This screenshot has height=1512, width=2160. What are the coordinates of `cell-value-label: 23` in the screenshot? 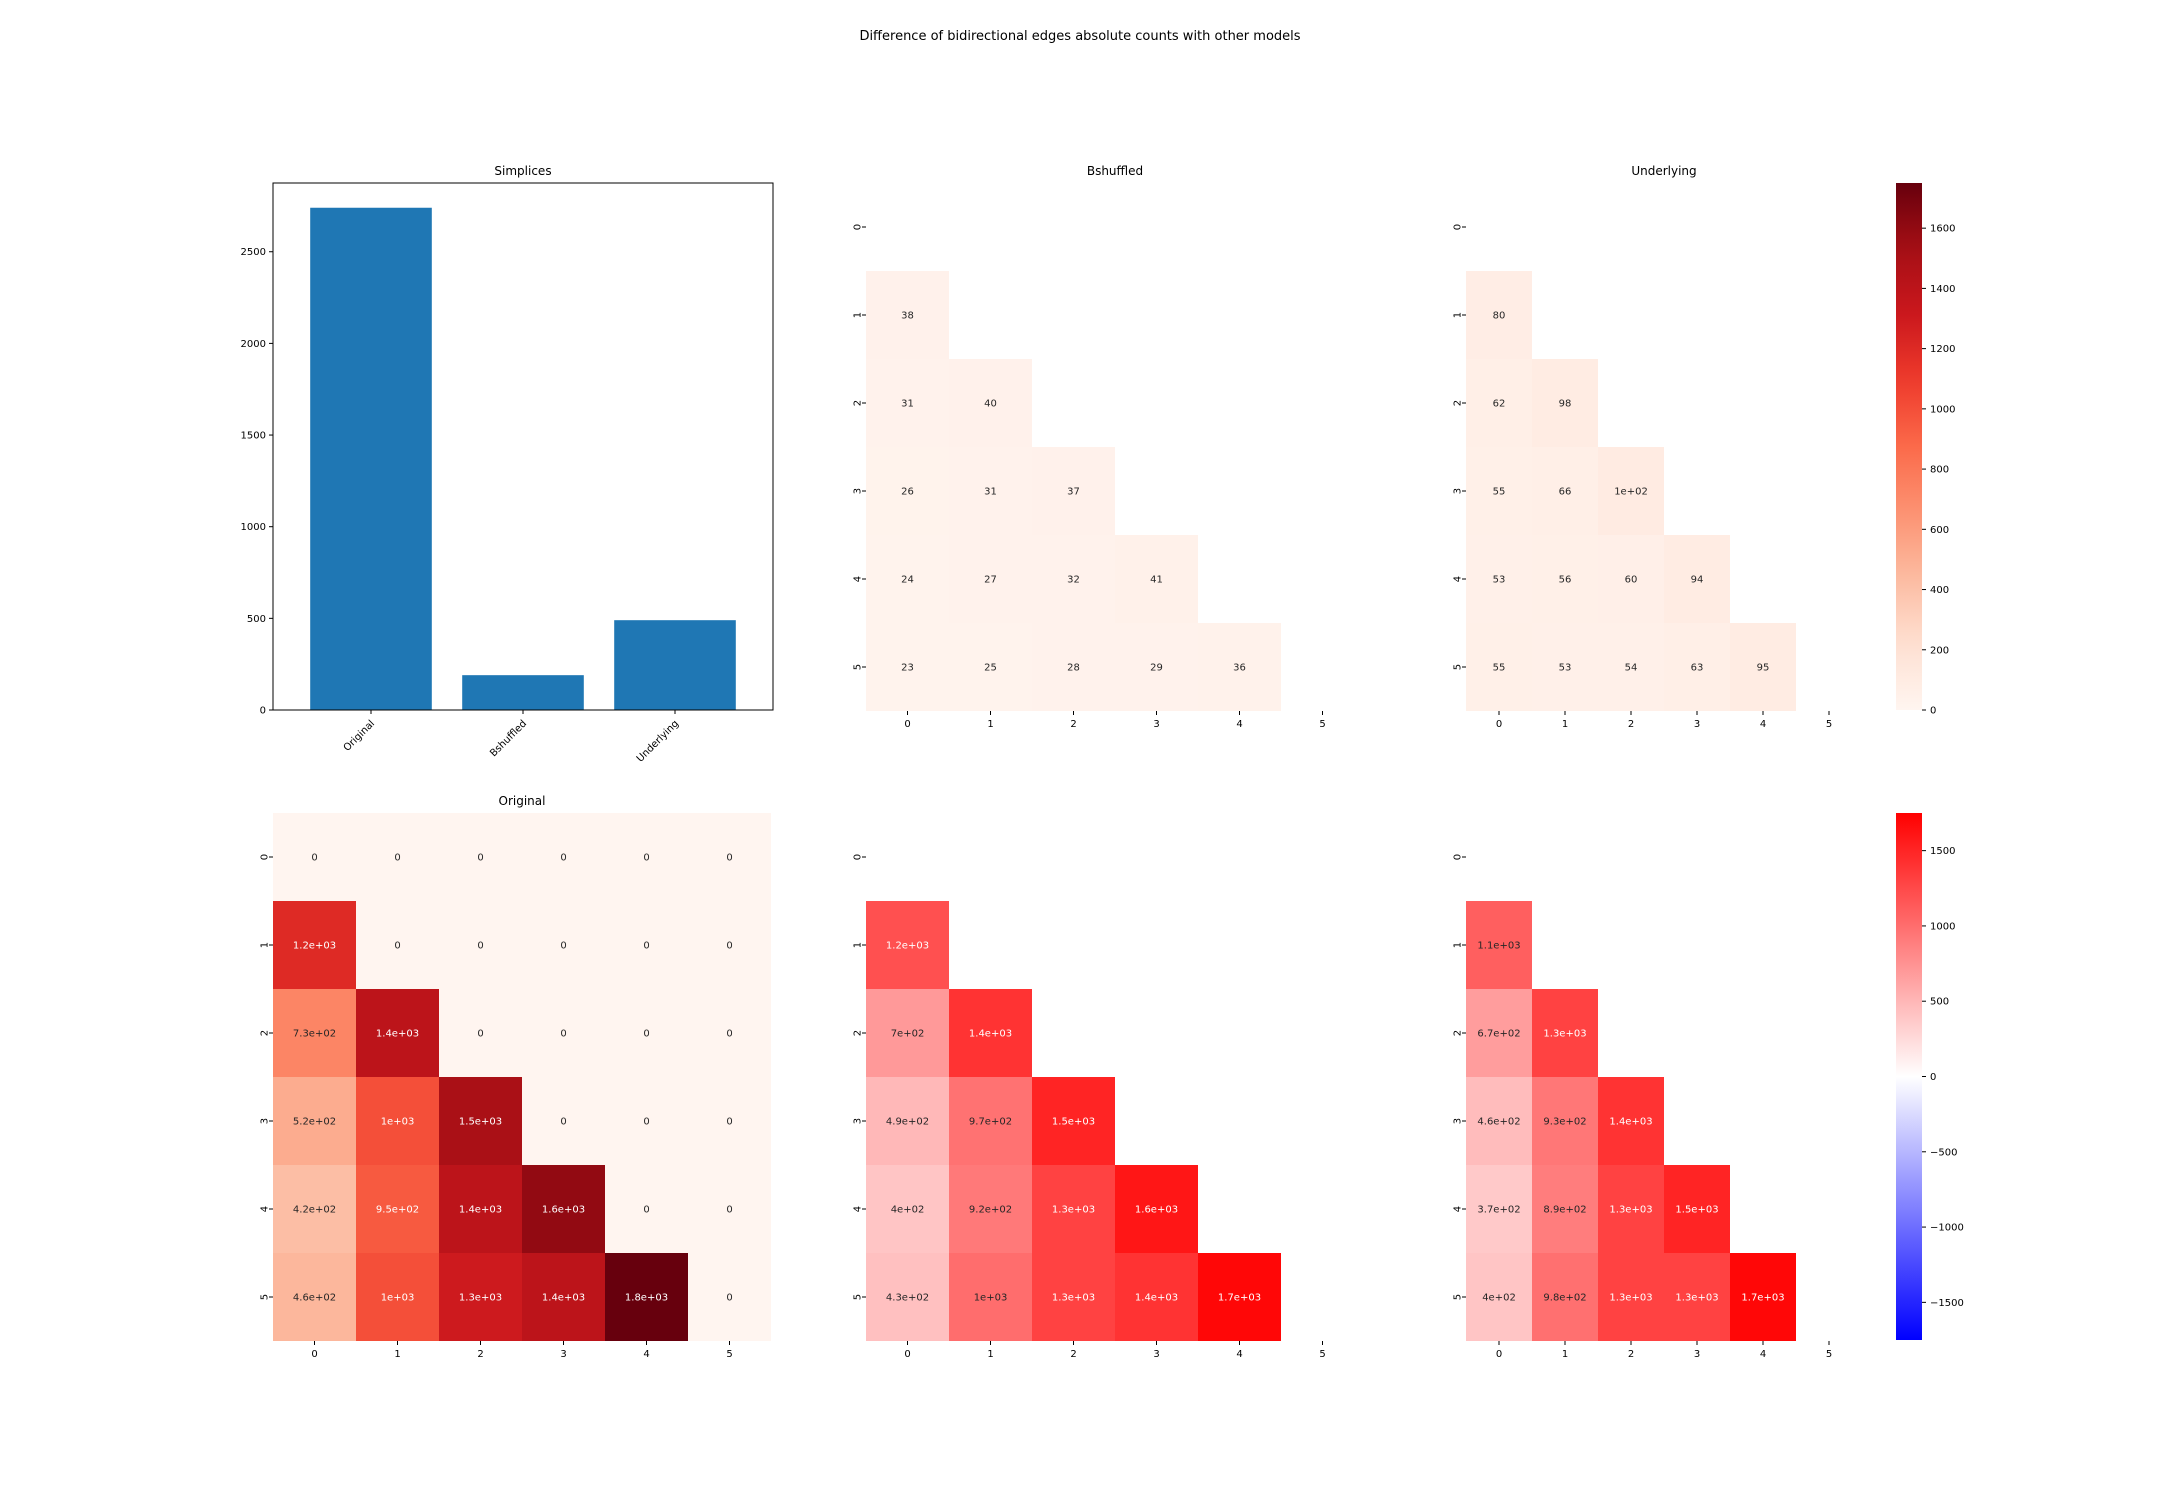 It's located at (907, 668).